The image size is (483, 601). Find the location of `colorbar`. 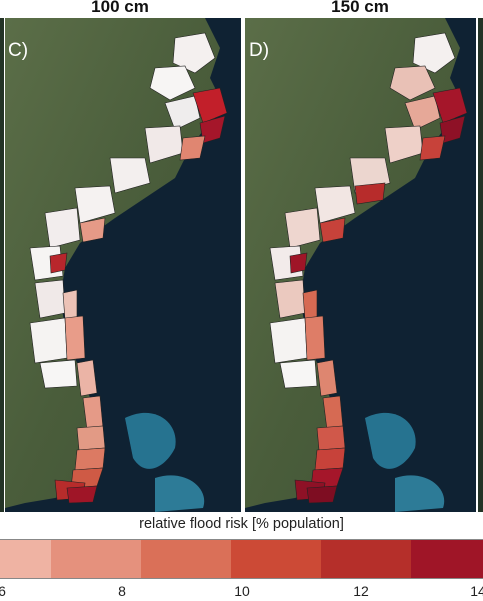

colorbar is located at coordinates (241, 559).